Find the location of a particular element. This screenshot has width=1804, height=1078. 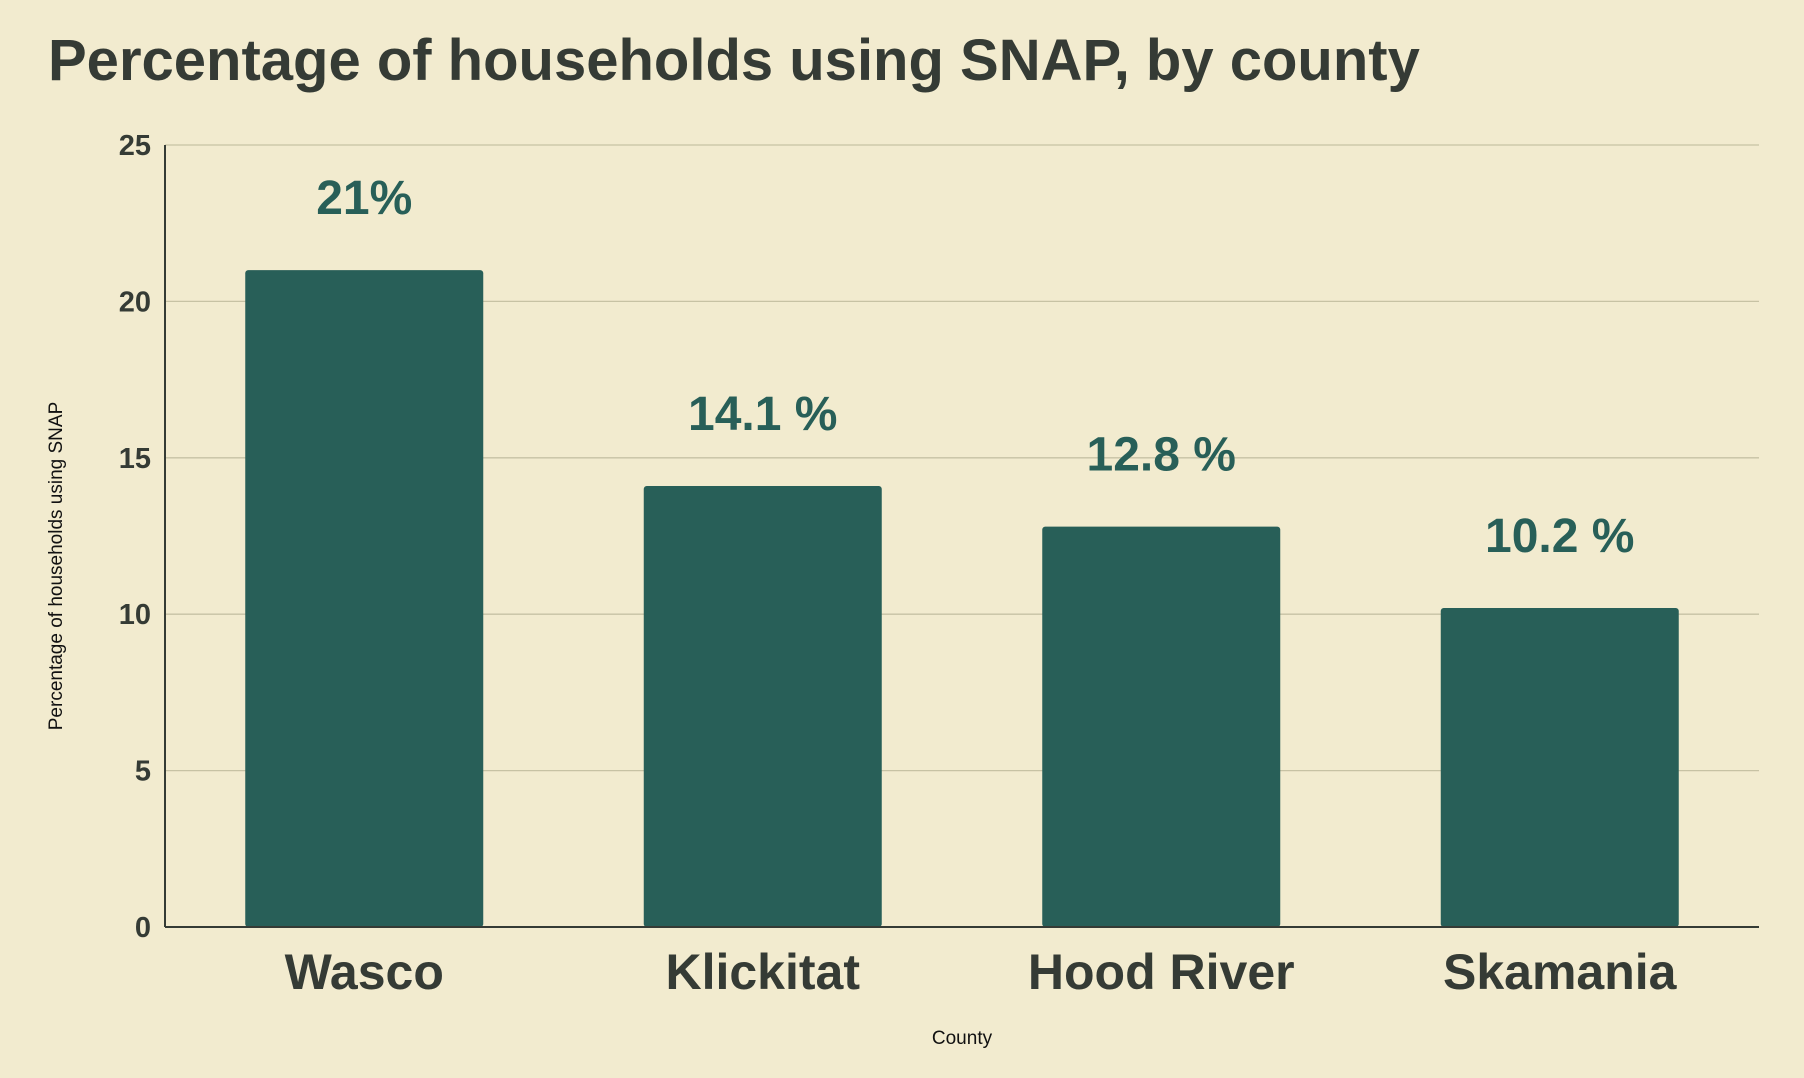

bar-wasco is located at coordinates (364, 598).